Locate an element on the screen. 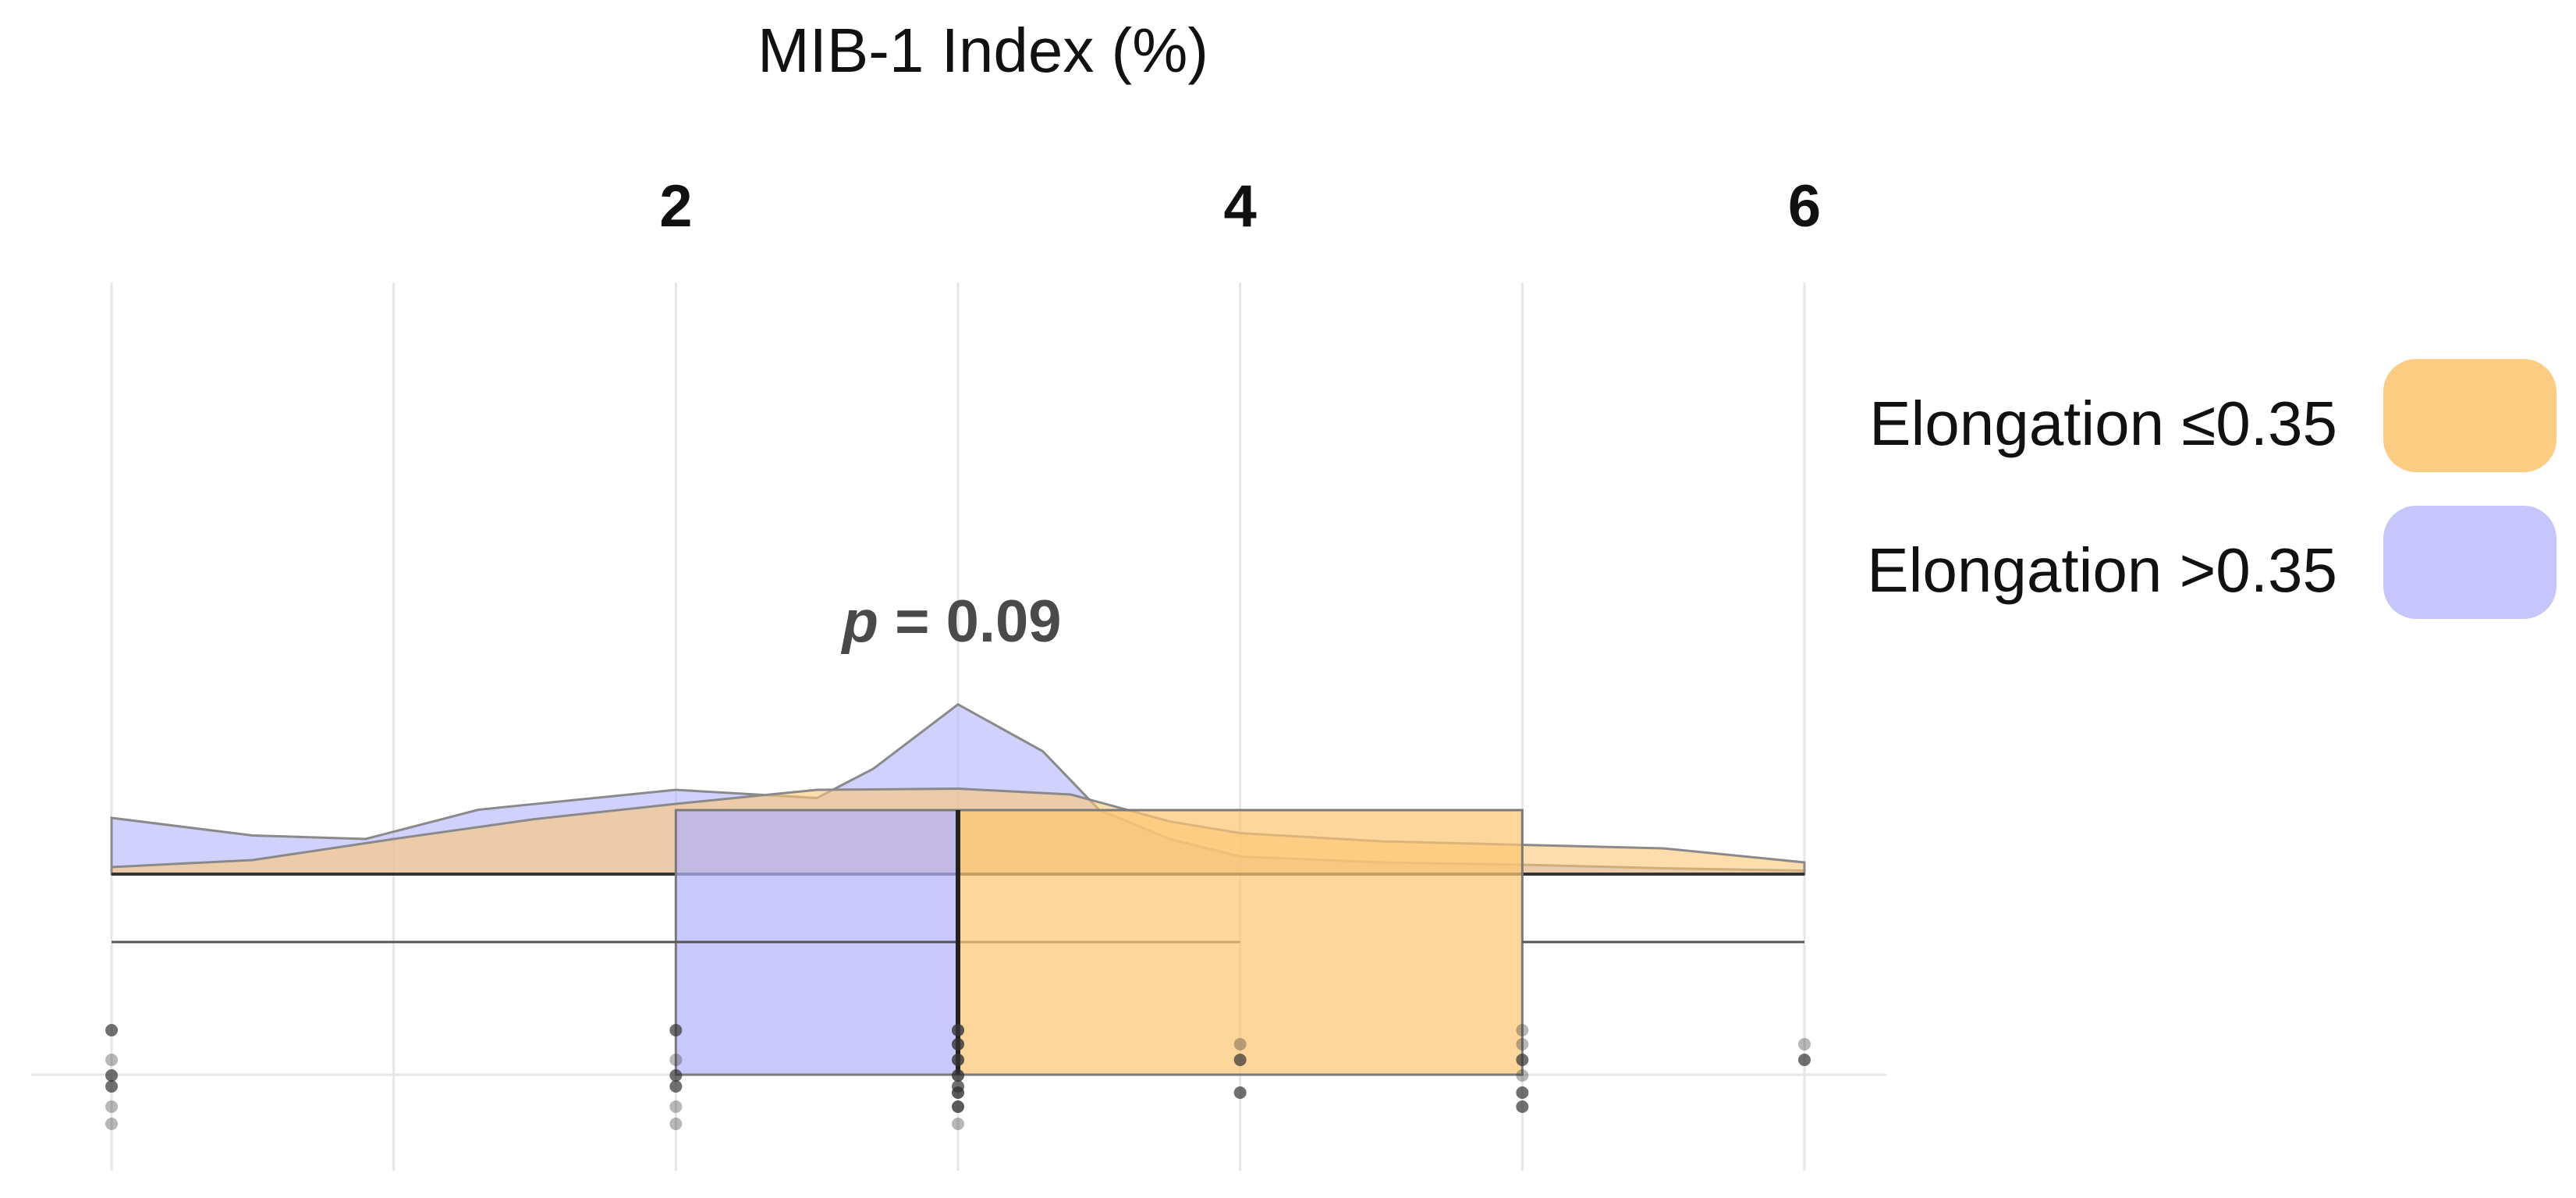  x-axis-title: MIB-1 Index (%) is located at coordinates (983, 51).